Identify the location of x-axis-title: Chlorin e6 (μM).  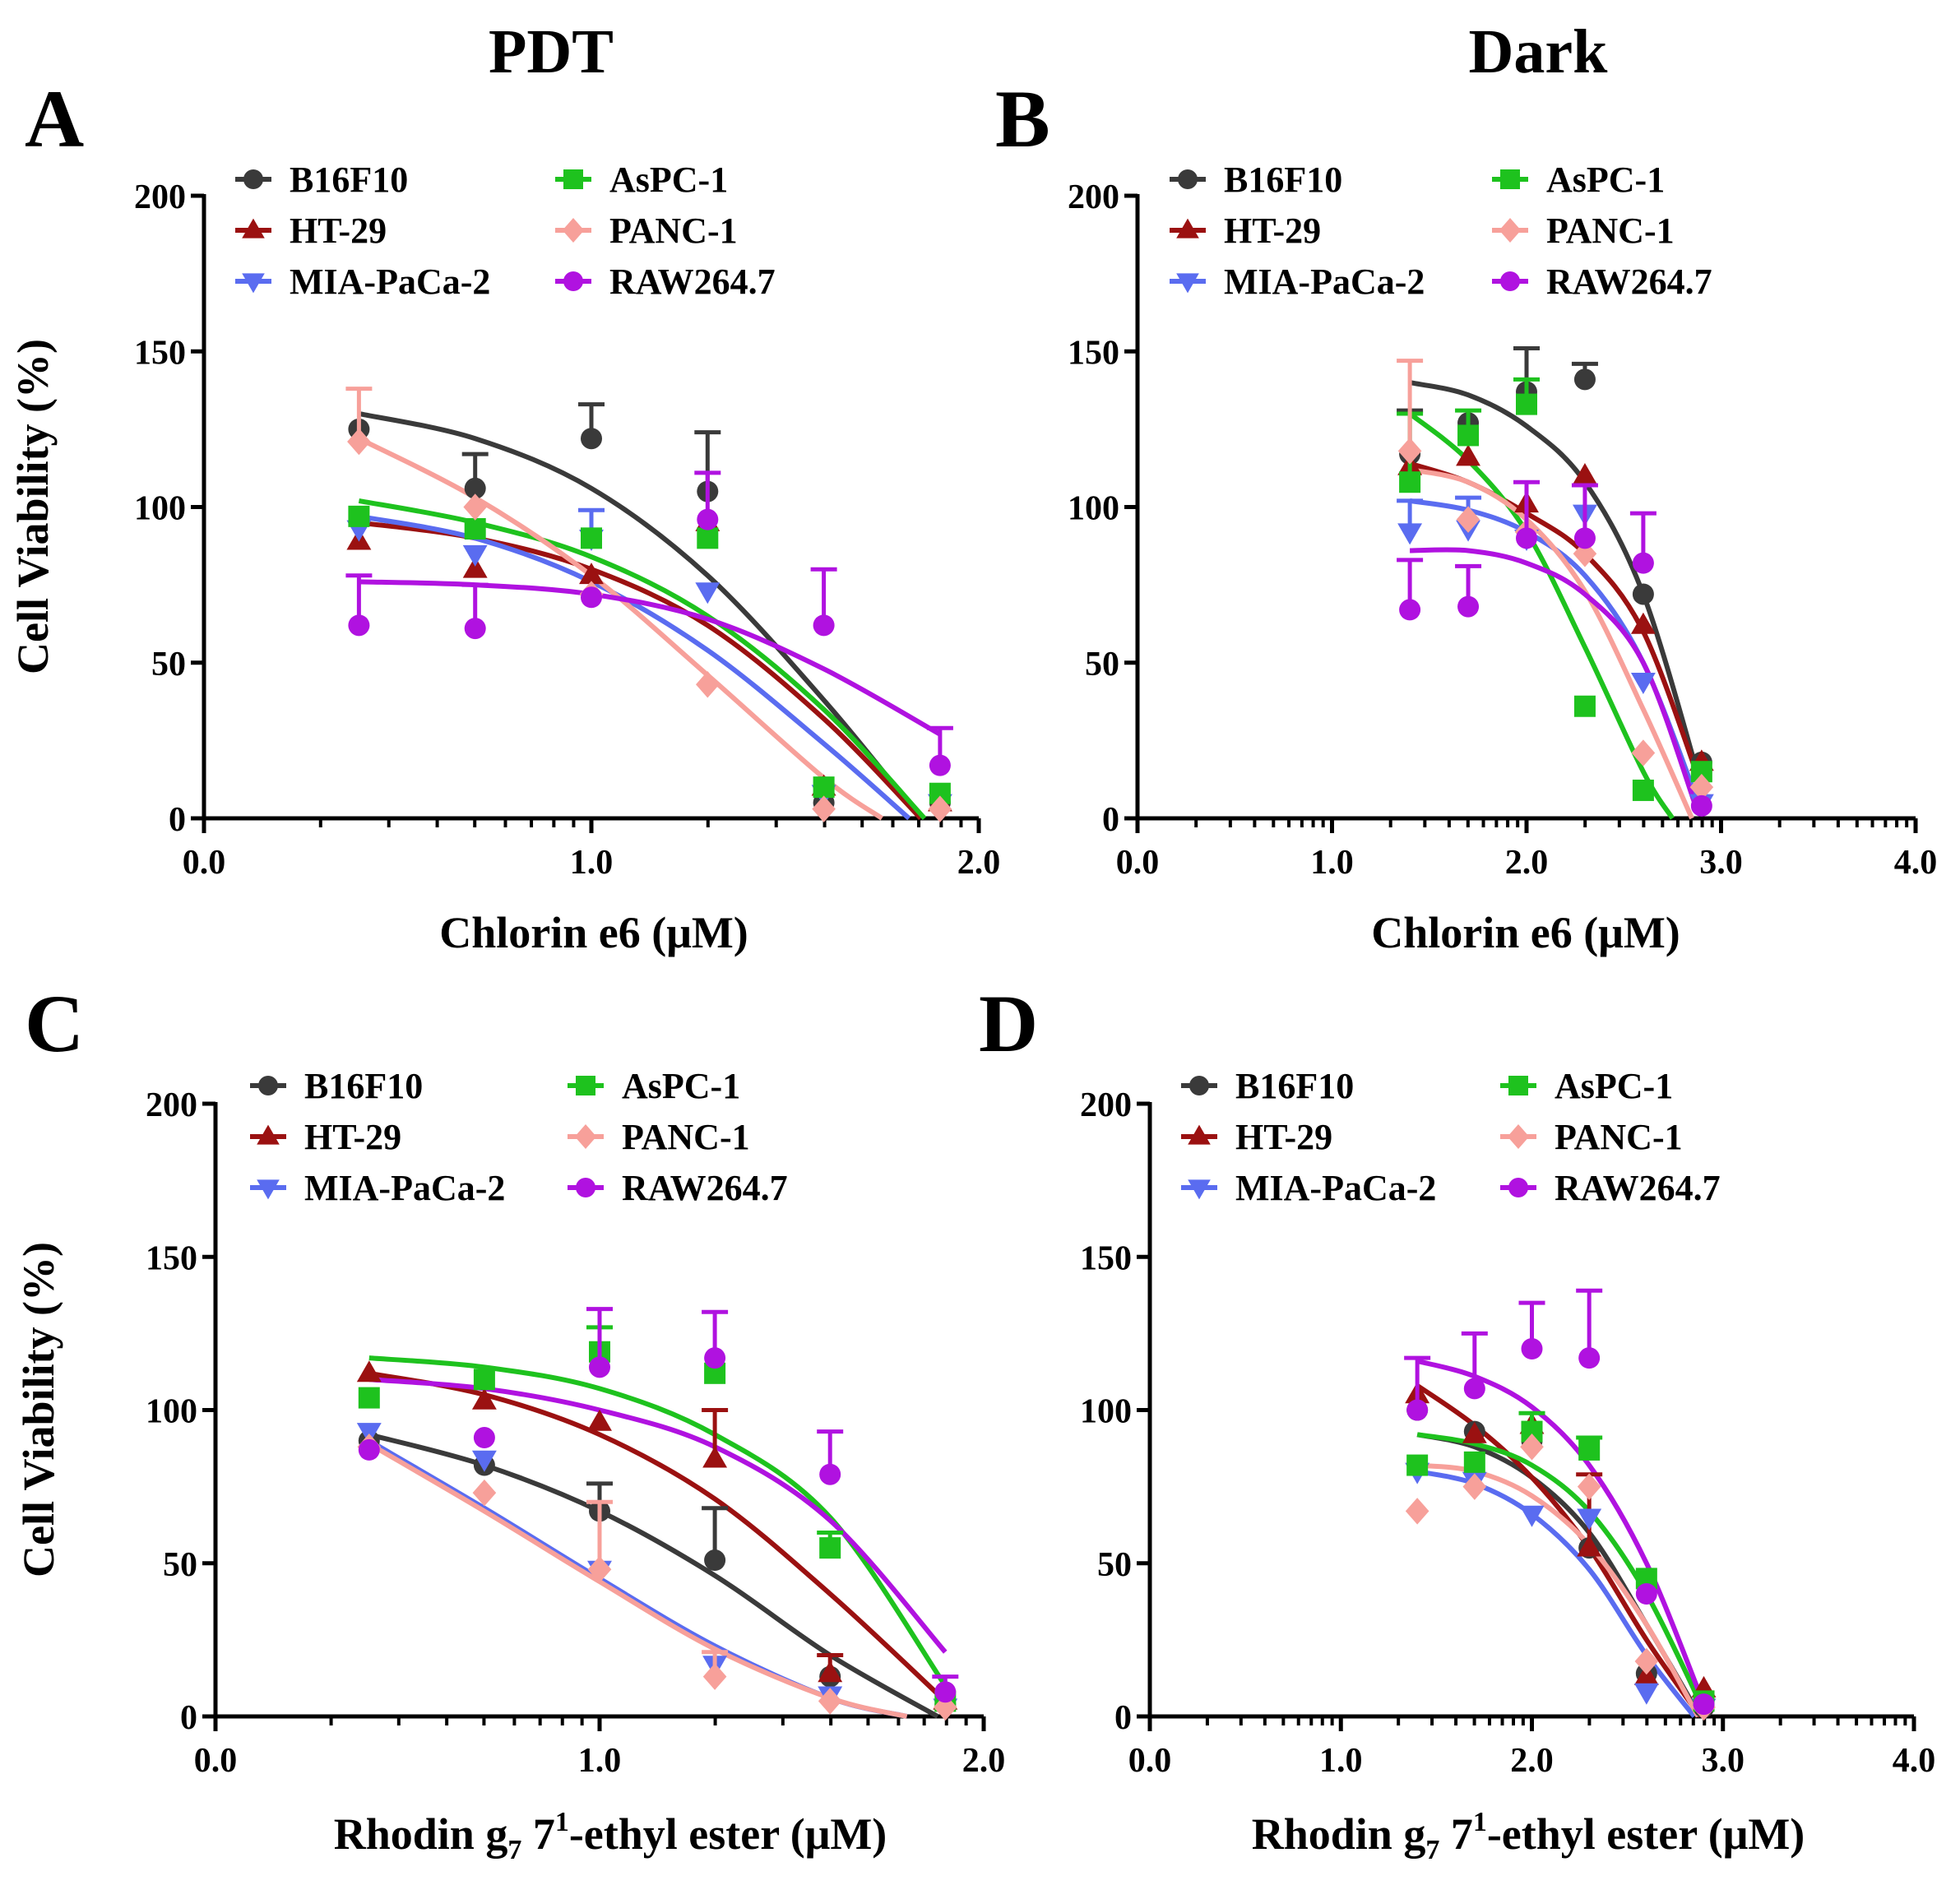
(1525, 932).